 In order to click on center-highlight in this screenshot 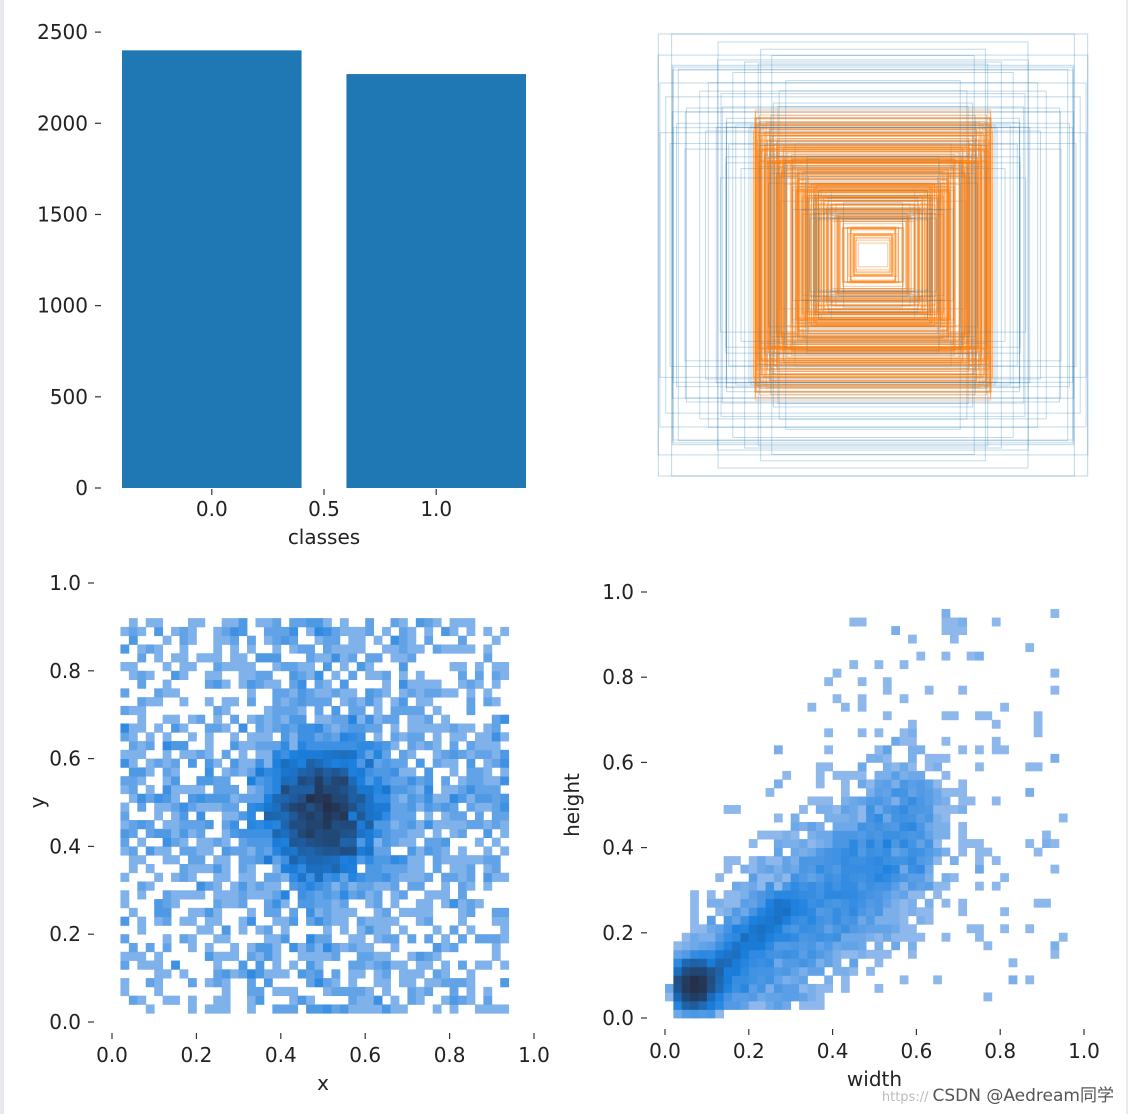, I will do `click(873, 255)`.